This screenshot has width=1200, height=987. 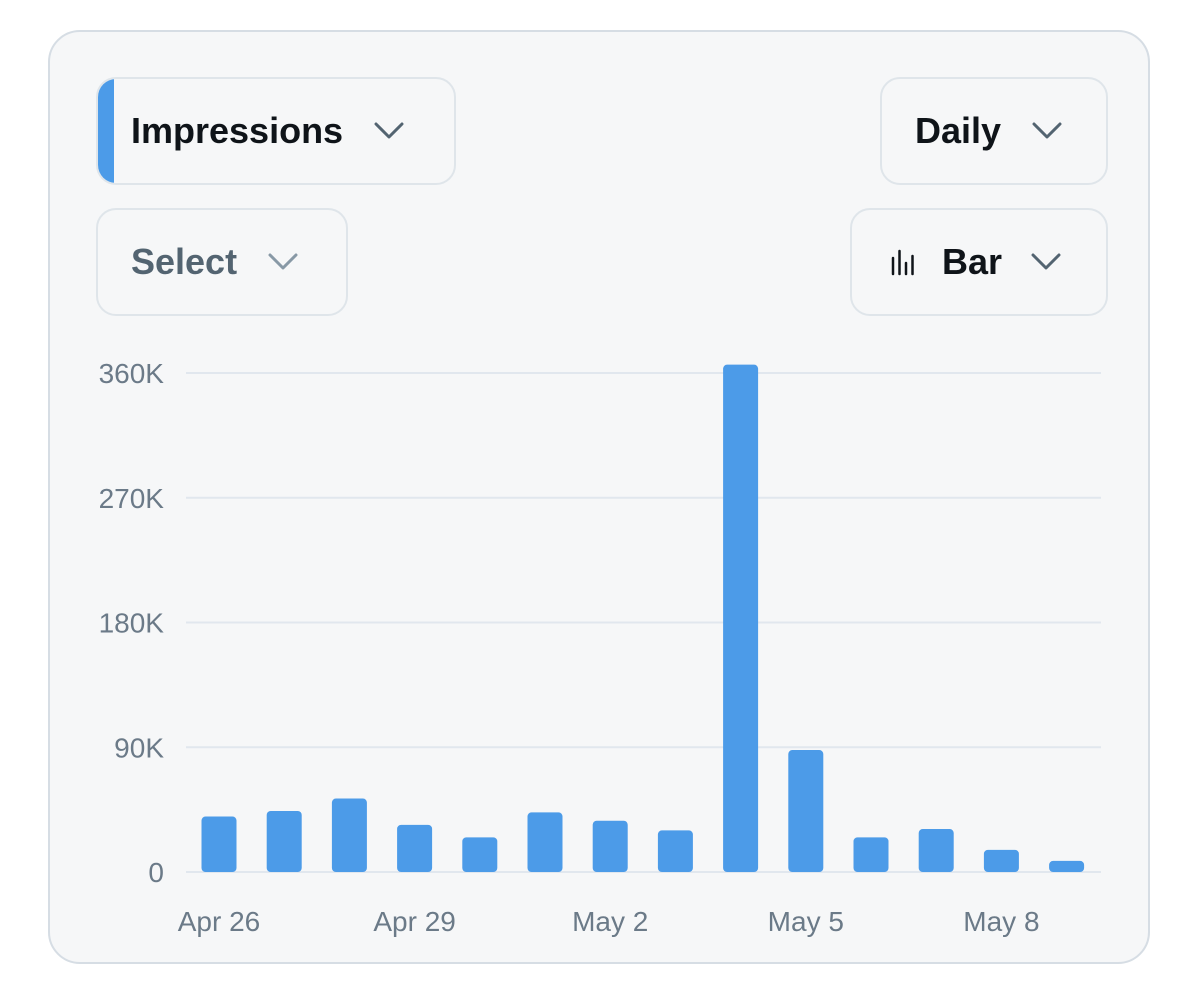 I want to click on period-dropdown: Daily, so click(x=994, y=131).